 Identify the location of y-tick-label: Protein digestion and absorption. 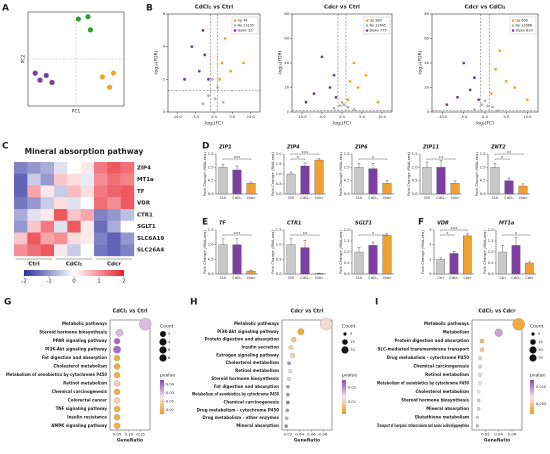
(241, 339).